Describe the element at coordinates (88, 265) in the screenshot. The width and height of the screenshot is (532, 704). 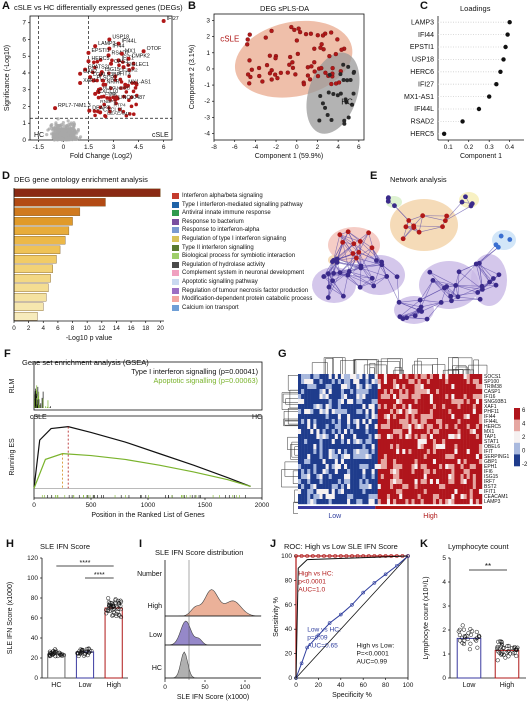
I see `enrichment-bar-chart: 0 2 4 6 8 10 12 14 16 18 20-Log10 p value` at that location.